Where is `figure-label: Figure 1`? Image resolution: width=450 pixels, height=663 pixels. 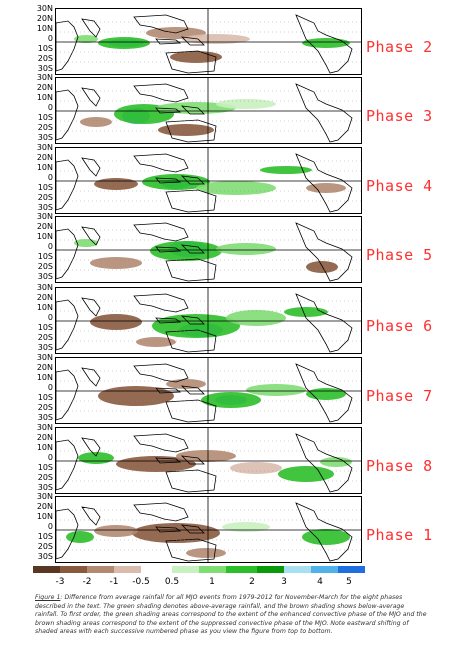
figure-label: Figure 1 is located at coordinates (48, 597).